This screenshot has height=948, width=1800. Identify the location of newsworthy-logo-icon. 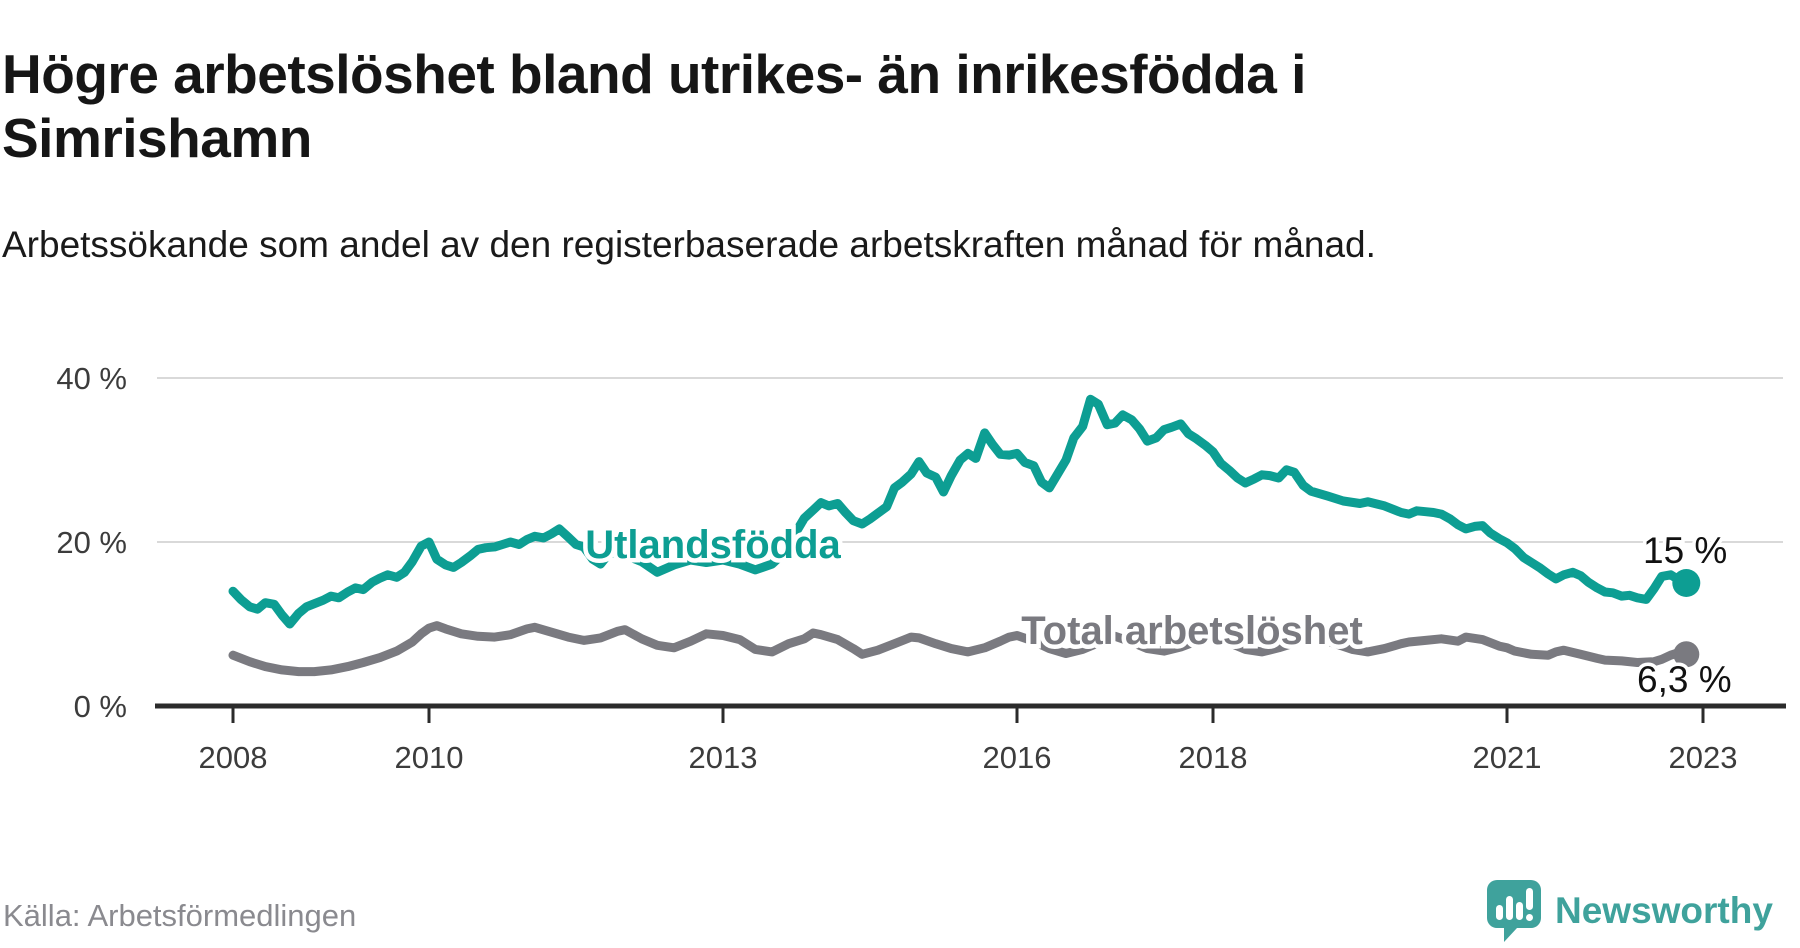
(1514, 911).